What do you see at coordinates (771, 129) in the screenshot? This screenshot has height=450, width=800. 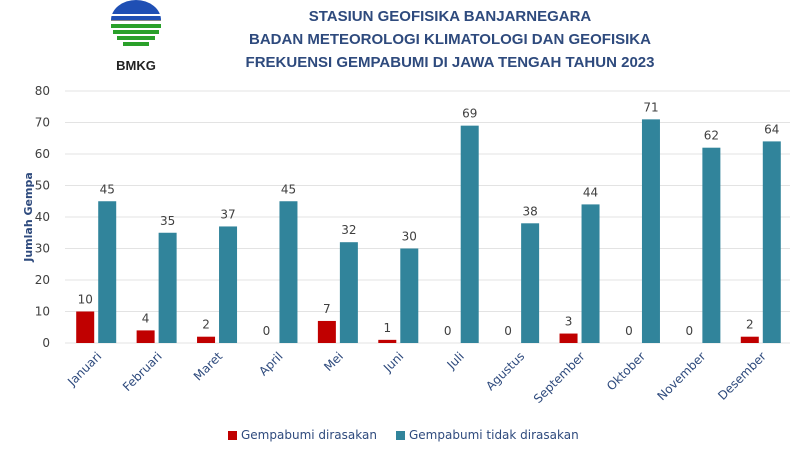 I see `data-label: 64` at bounding box center [771, 129].